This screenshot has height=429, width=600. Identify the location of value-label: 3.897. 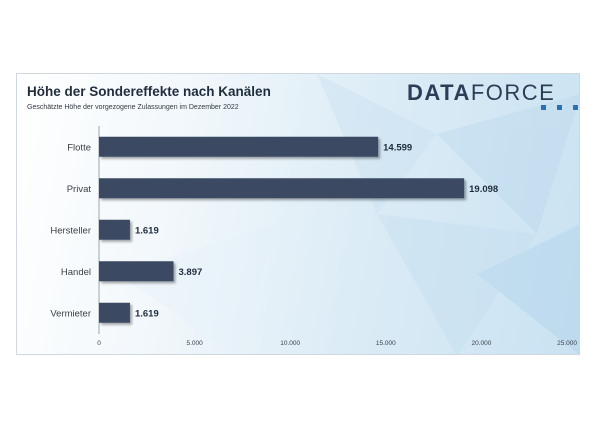
(191, 272).